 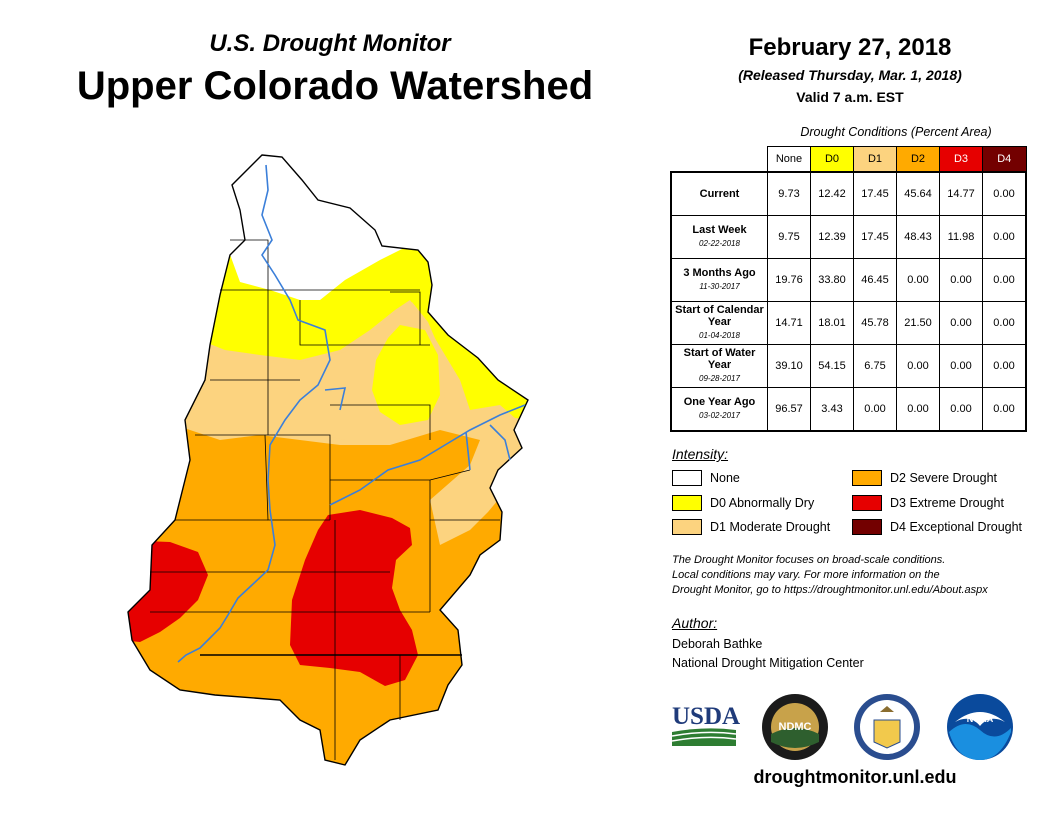 I want to click on table-cell: 18.01, so click(x=832, y=323).